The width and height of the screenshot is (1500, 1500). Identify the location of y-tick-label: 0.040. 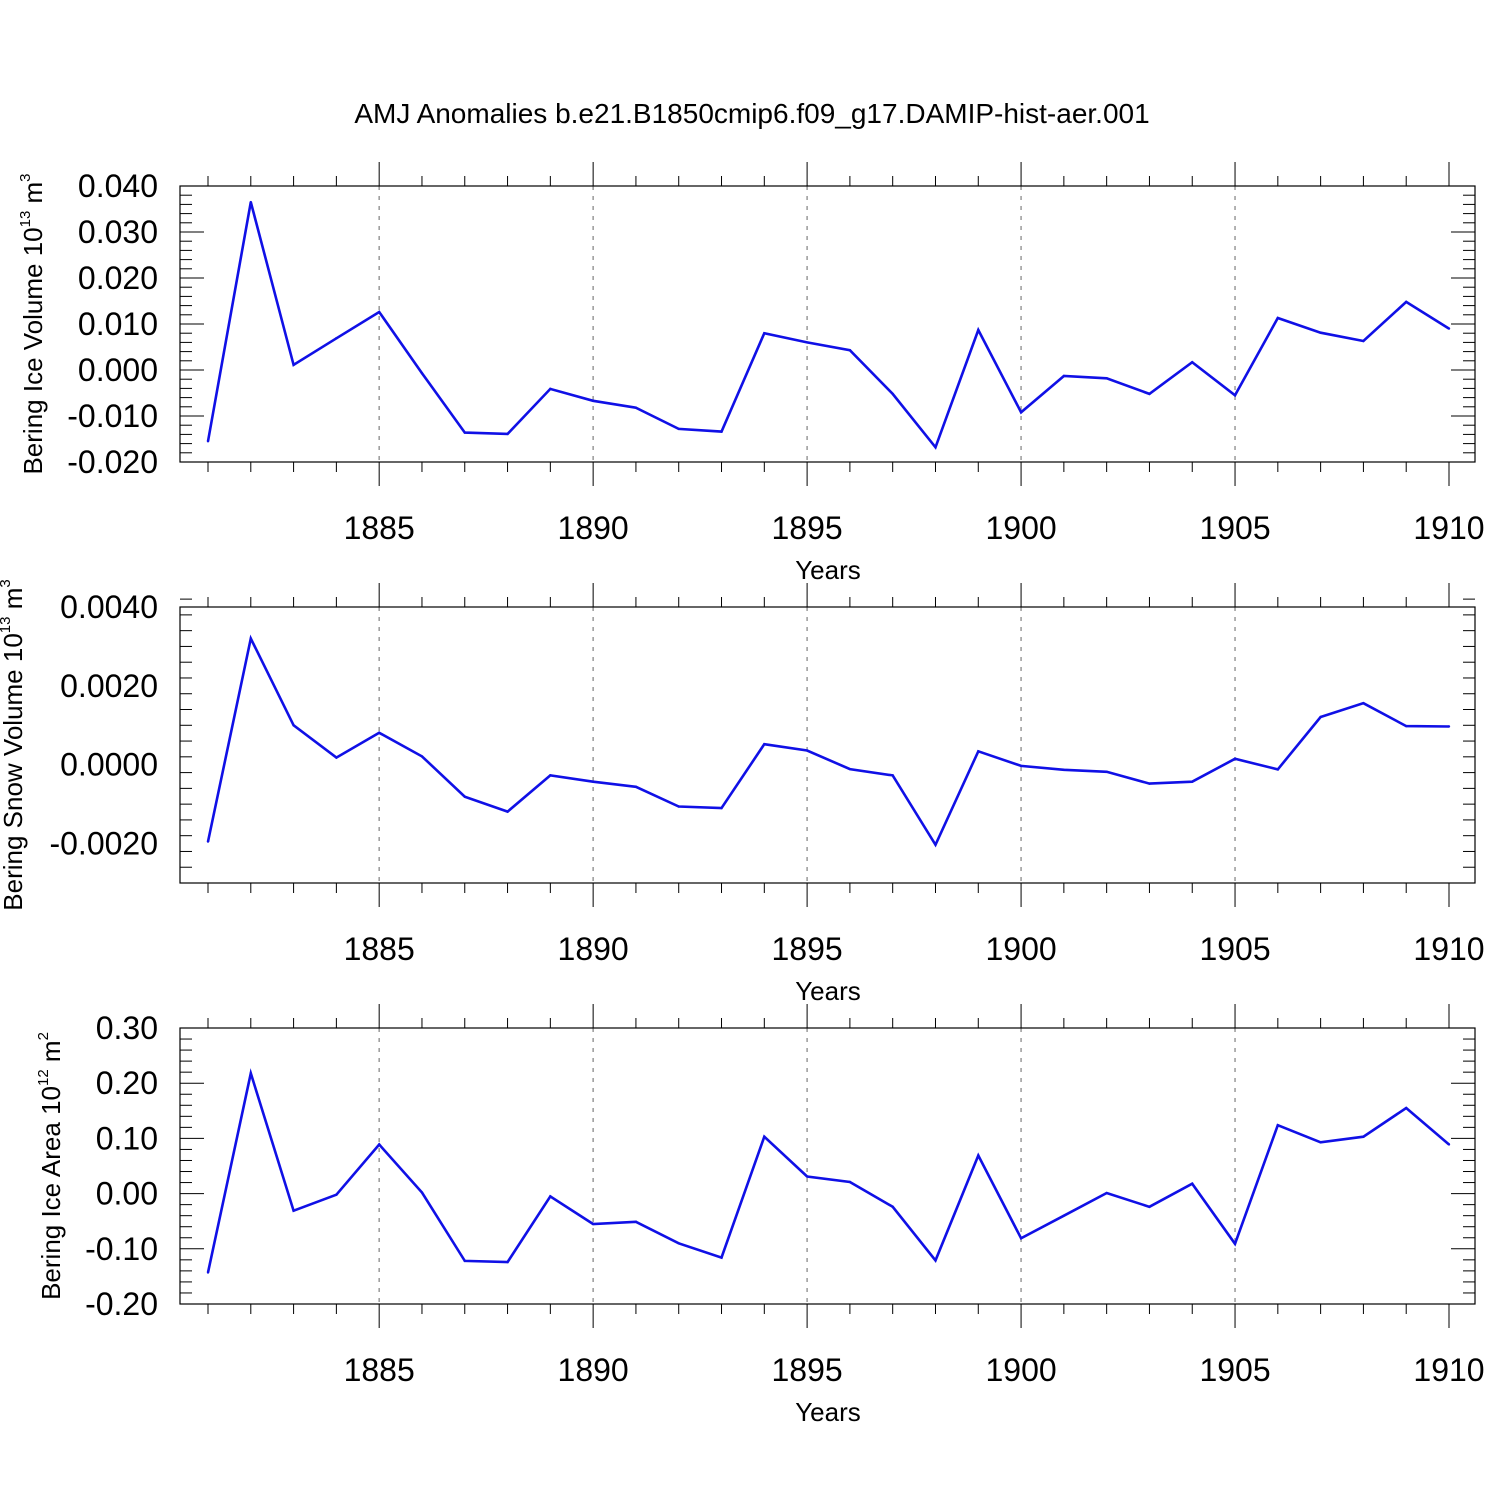
(118, 186).